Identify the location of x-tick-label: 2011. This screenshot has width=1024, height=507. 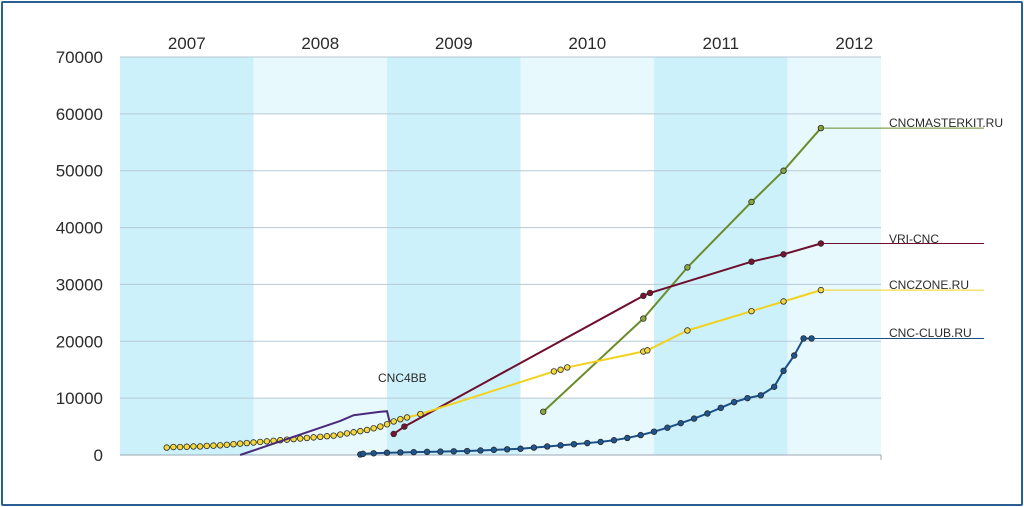
(721, 43).